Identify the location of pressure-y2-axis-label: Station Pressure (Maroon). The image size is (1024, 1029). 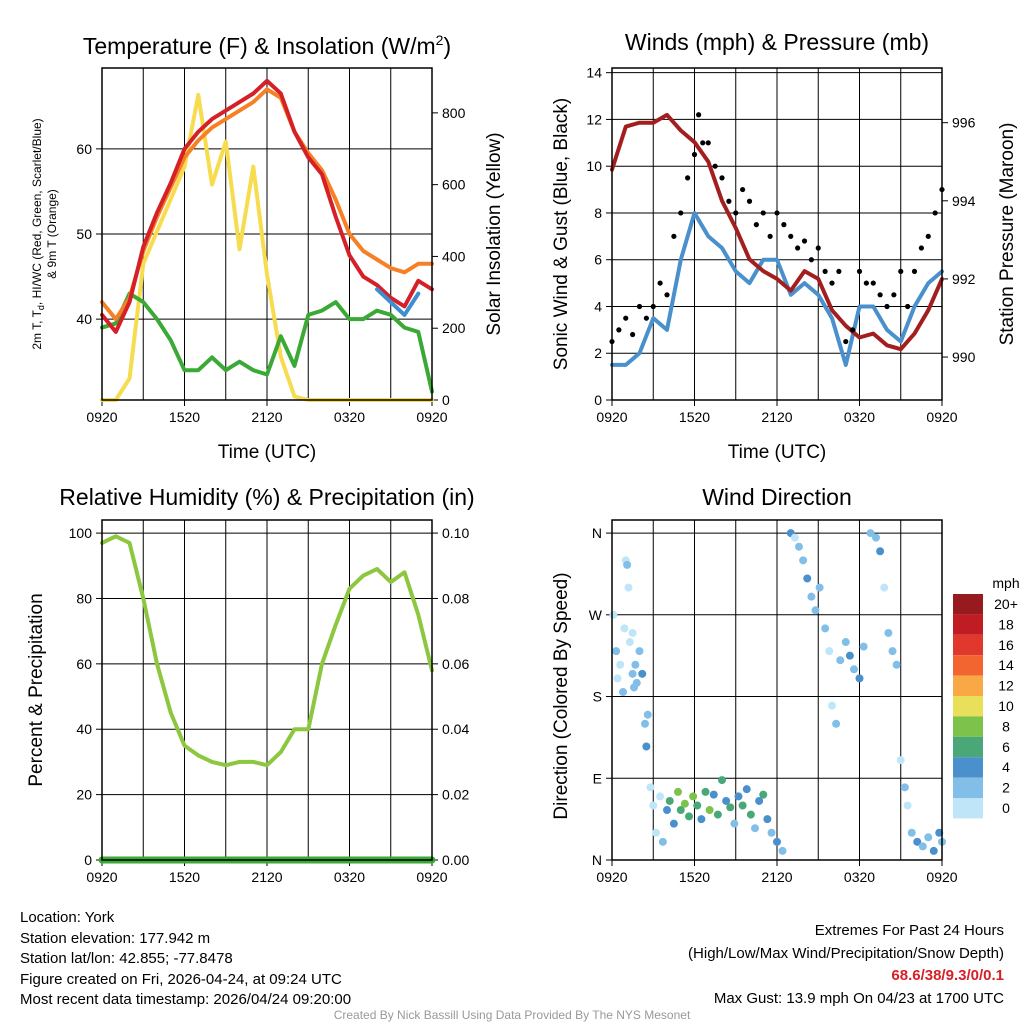
(1007, 234).